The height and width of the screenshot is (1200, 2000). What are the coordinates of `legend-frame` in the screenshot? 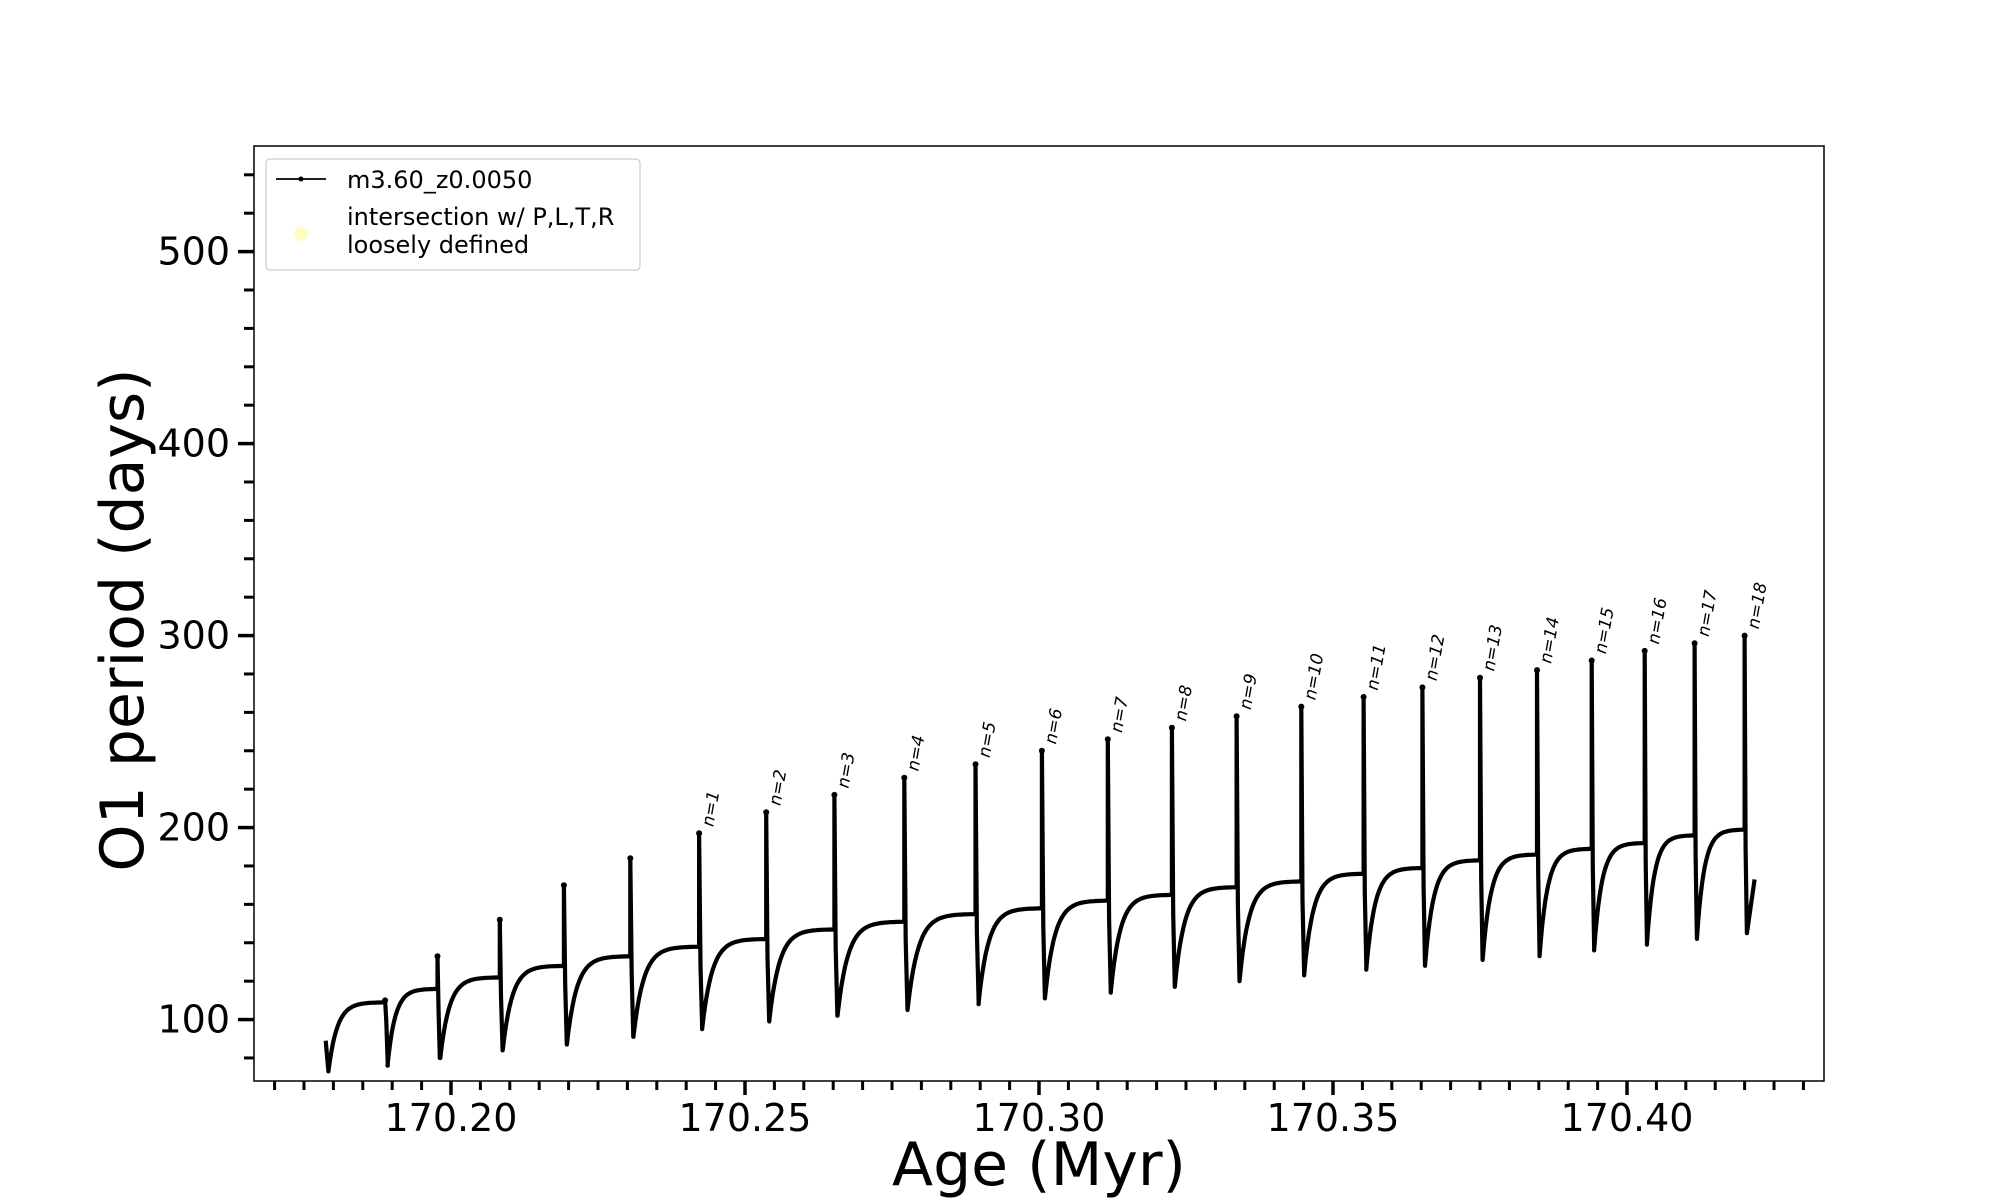 It's located at (453, 214).